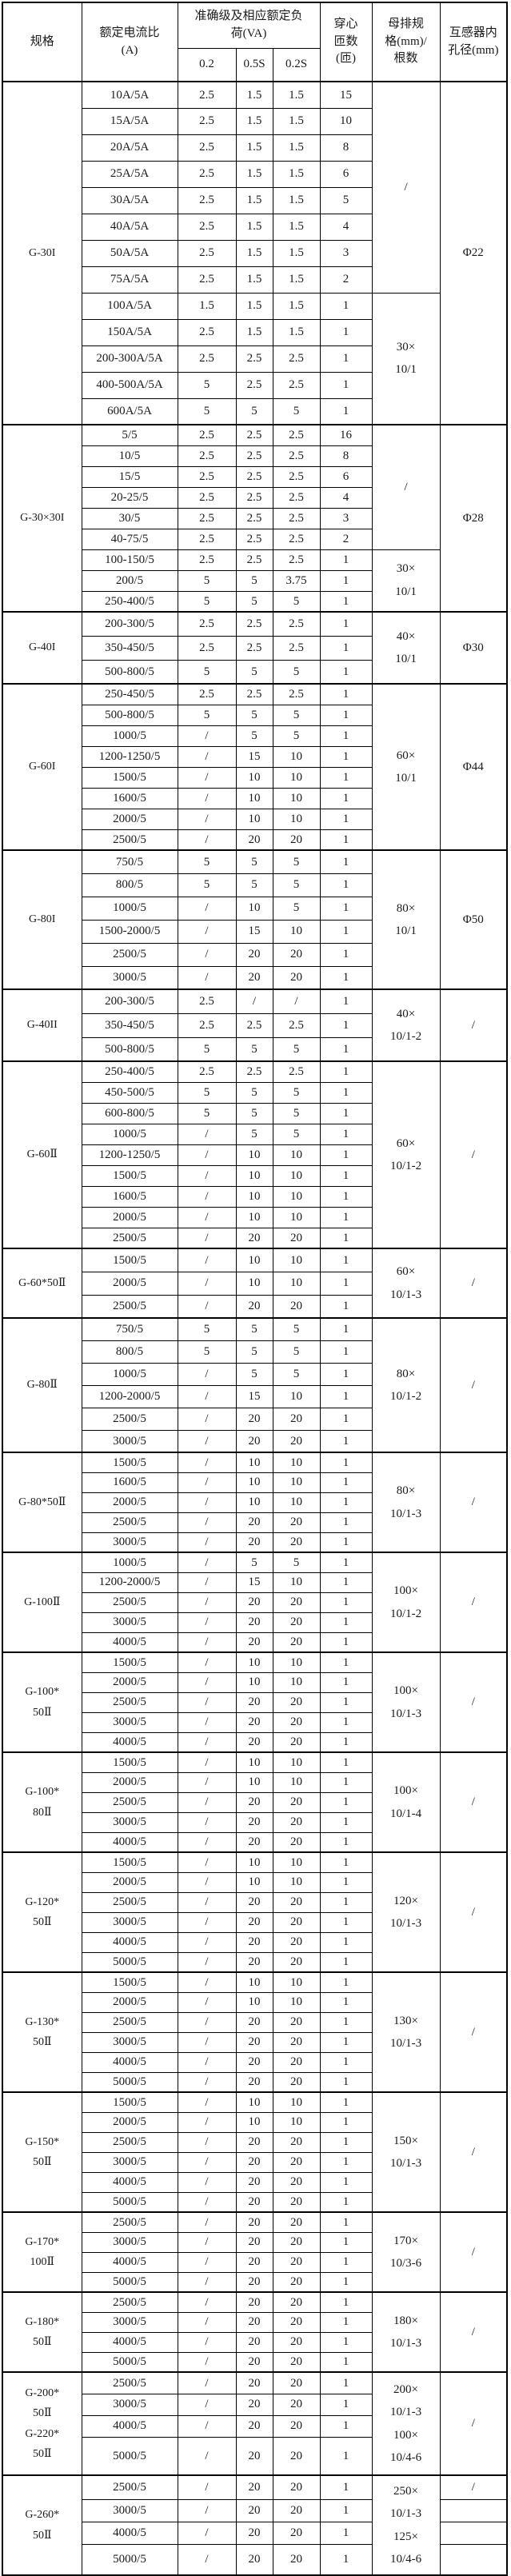  I want to click on ratio-cell: 450-500/5, so click(129, 1093).